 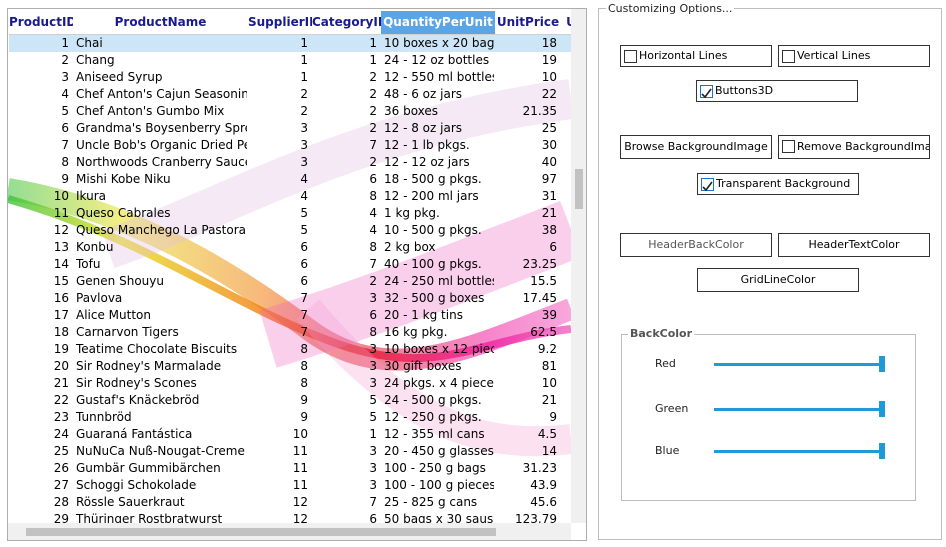 I want to click on grid-cell: Aniseed Syrup, so click(x=119, y=77).